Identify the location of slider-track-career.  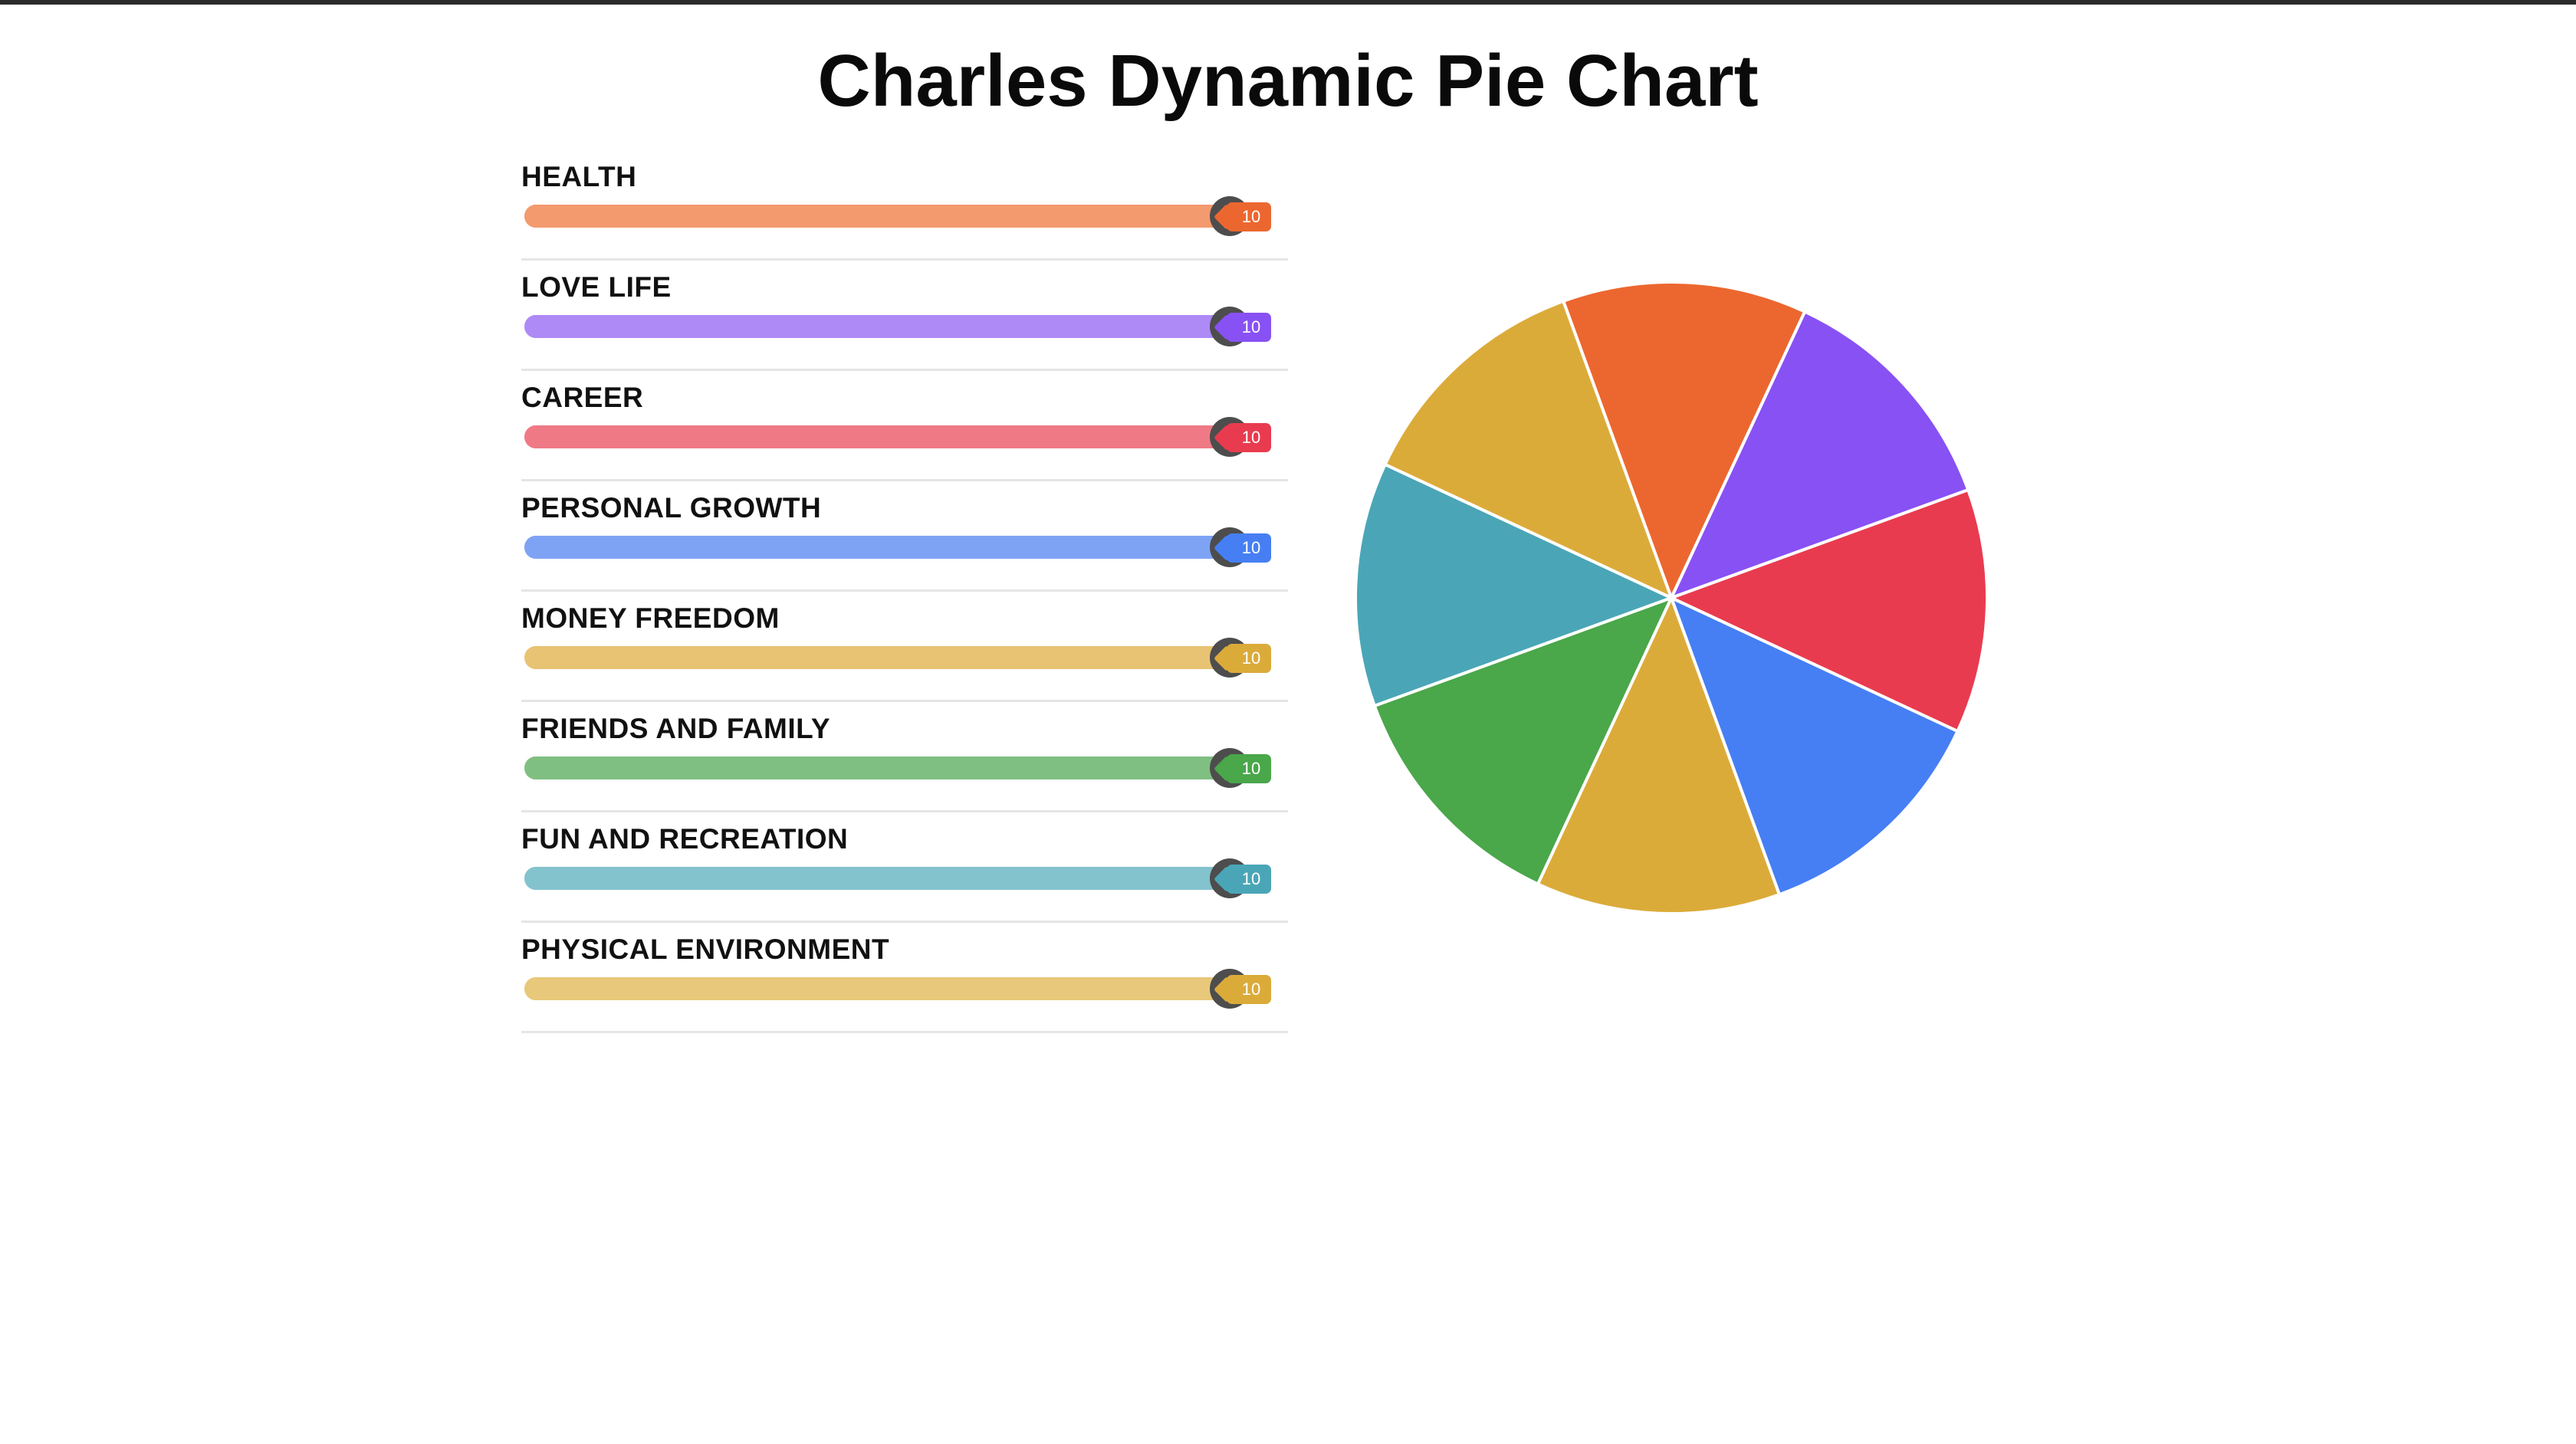
(887, 437).